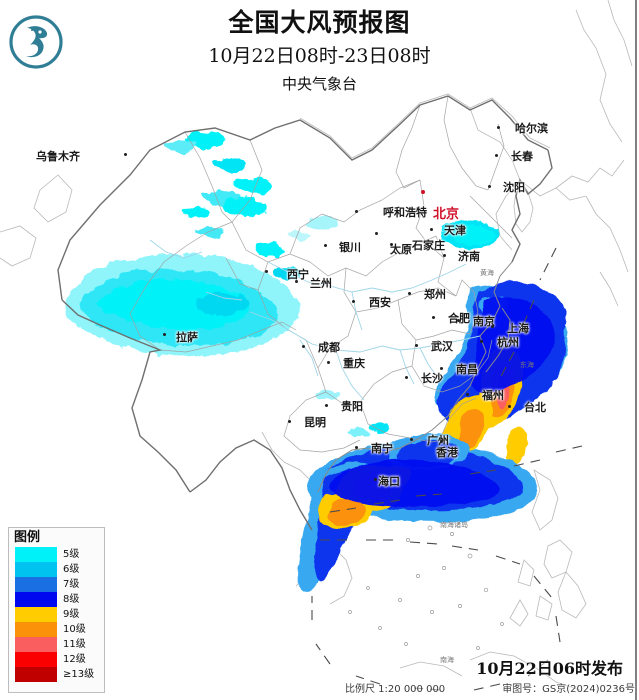  Describe the element at coordinates (71, 554) in the screenshot. I see `legend-label: 5级` at that location.